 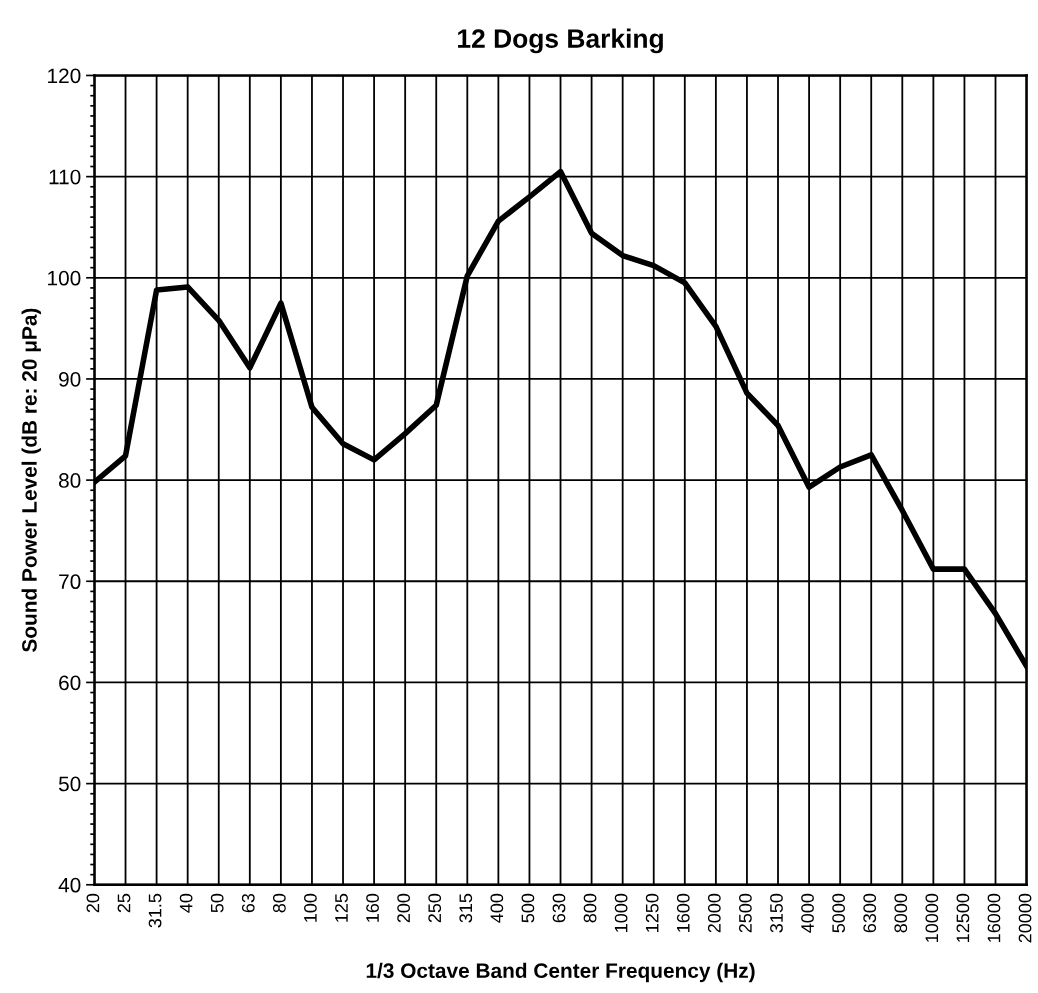 What do you see at coordinates (248, 903) in the screenshot?
I see `x-tick-label: 63` at bounding box center [248, 903].